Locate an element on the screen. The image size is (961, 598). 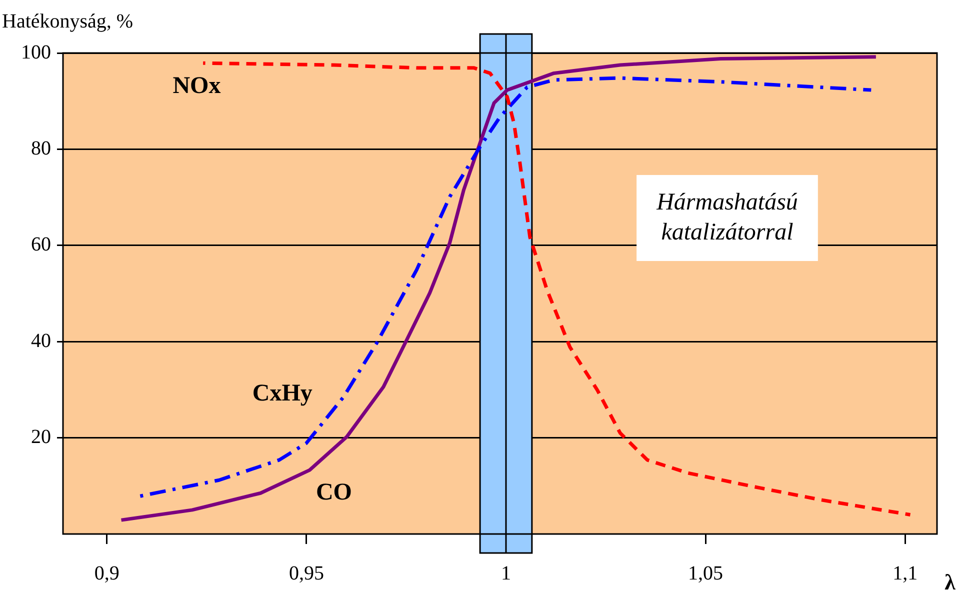
y-axis-title: Hatékonyság, % is located at coordinates (68, 21).